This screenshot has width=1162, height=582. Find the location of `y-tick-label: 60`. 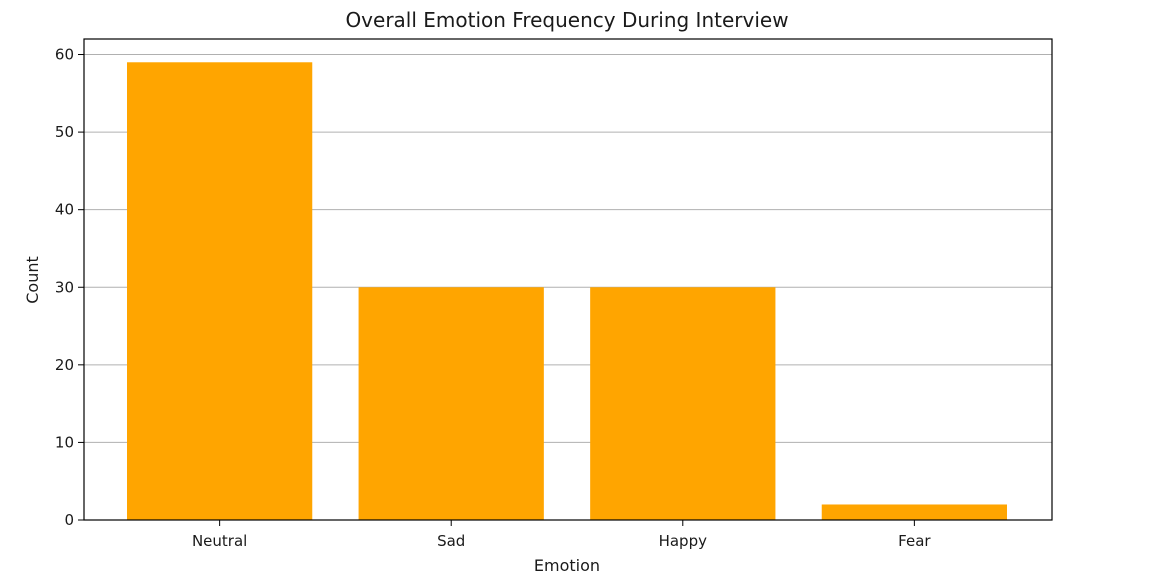

y-tick-label: 60 is located at coordinates (64, 55).